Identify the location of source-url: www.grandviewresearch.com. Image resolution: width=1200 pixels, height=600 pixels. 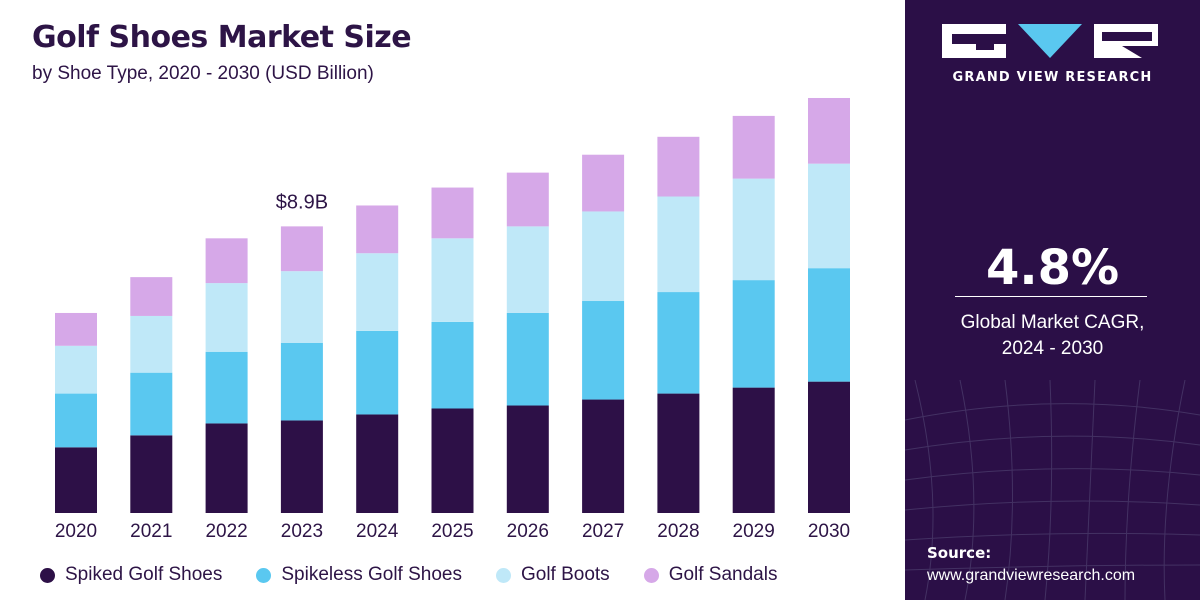
(1031, 575).